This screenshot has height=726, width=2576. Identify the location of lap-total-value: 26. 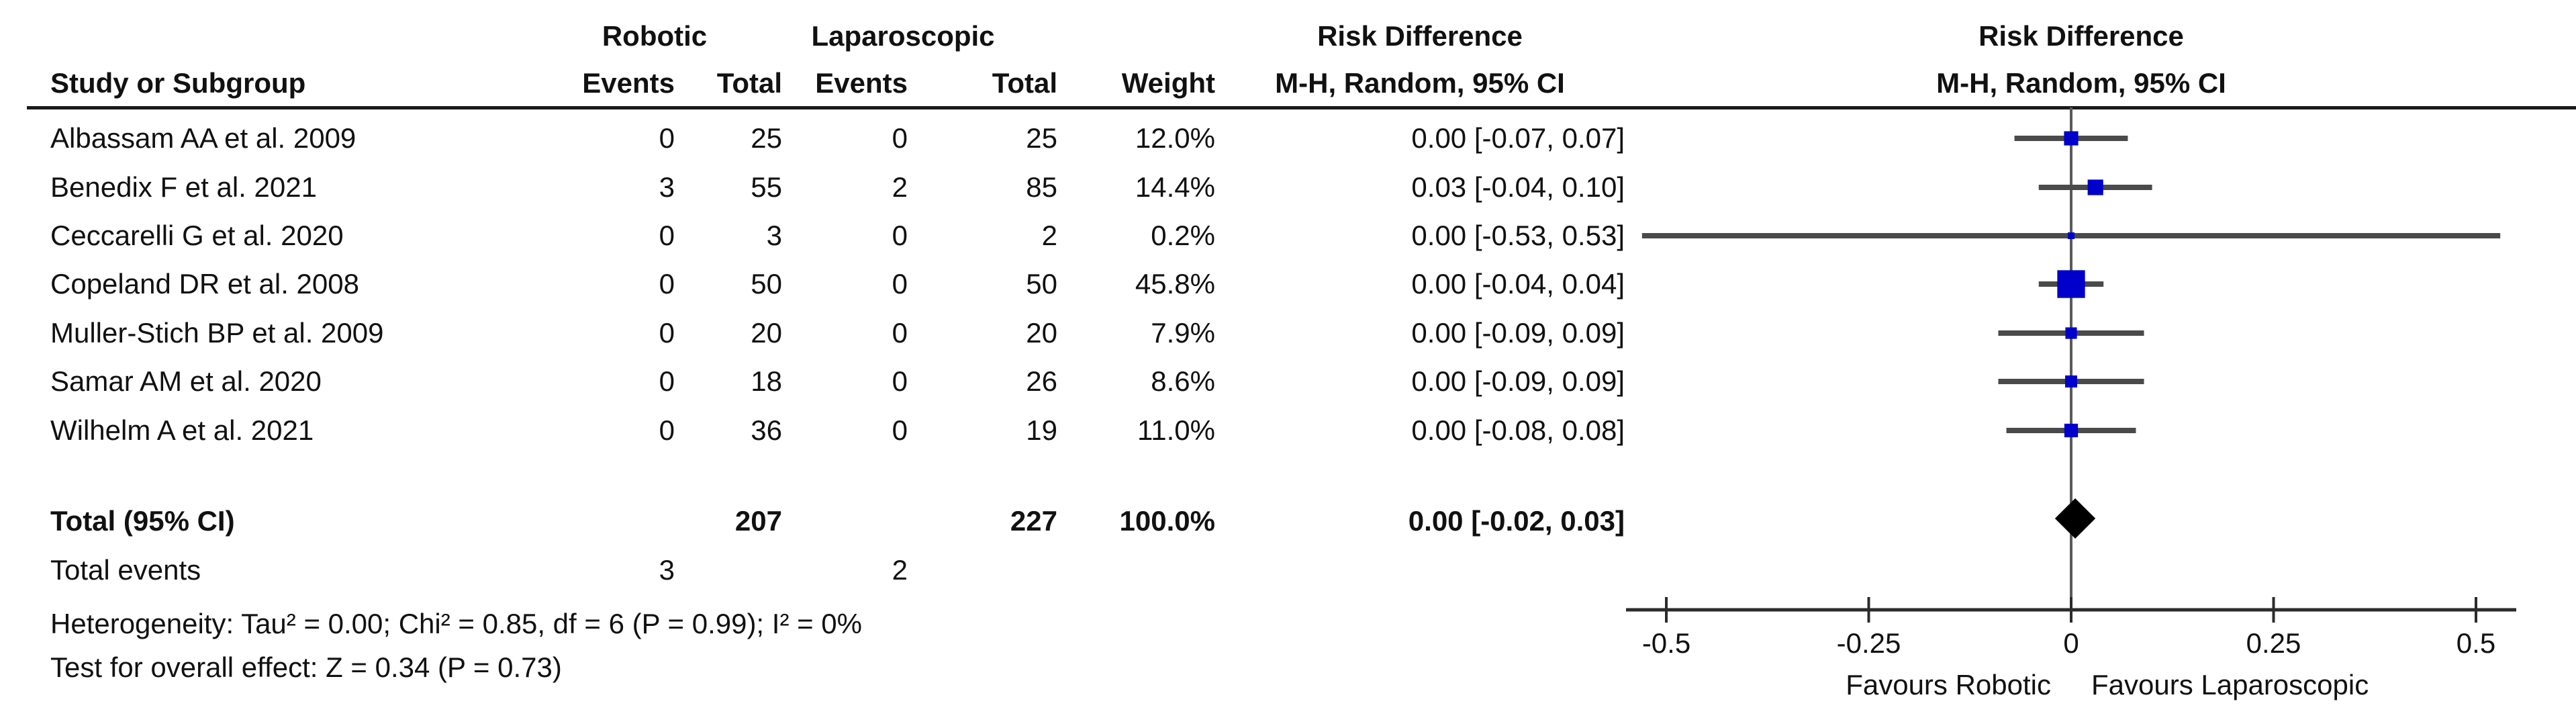
(1041, 381).